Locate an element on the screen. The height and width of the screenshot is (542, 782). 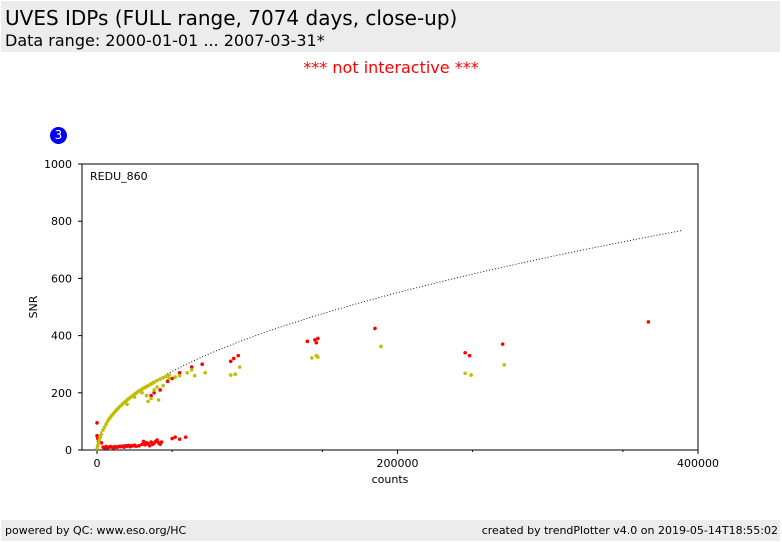
not-interactive-notice: *** not interactive *** is located at coordinates (391, 67).